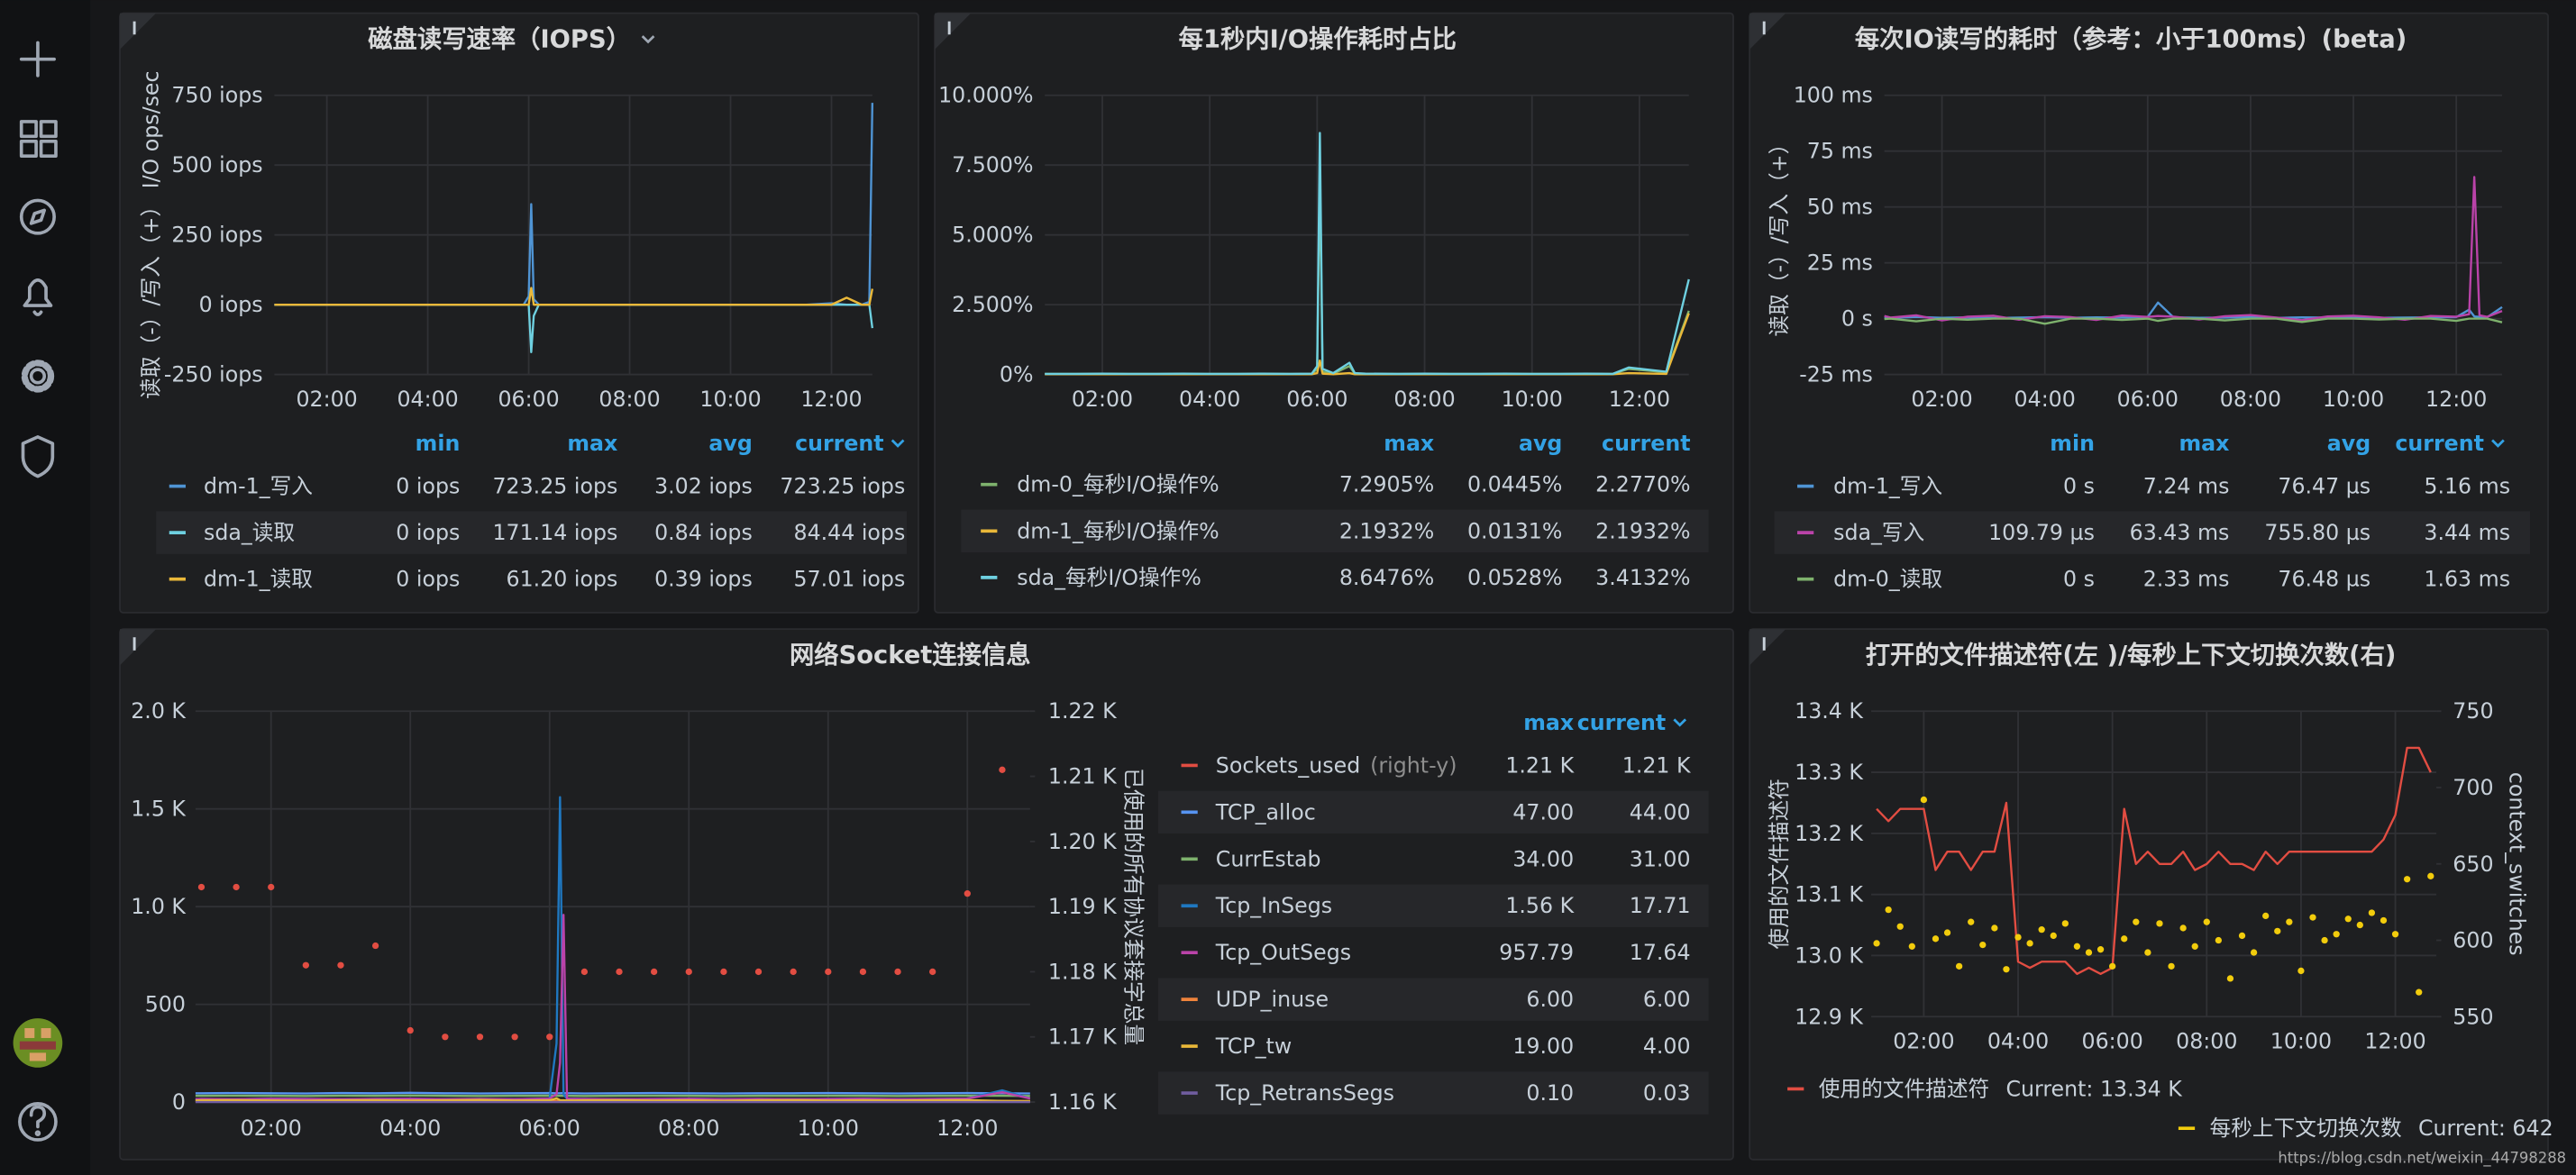 The height and width of the screenshot is (1175, 2576). Describe the element at coordinates (2473, 864) in the screenshot. I see `y2-tick-label: 650` at that location.